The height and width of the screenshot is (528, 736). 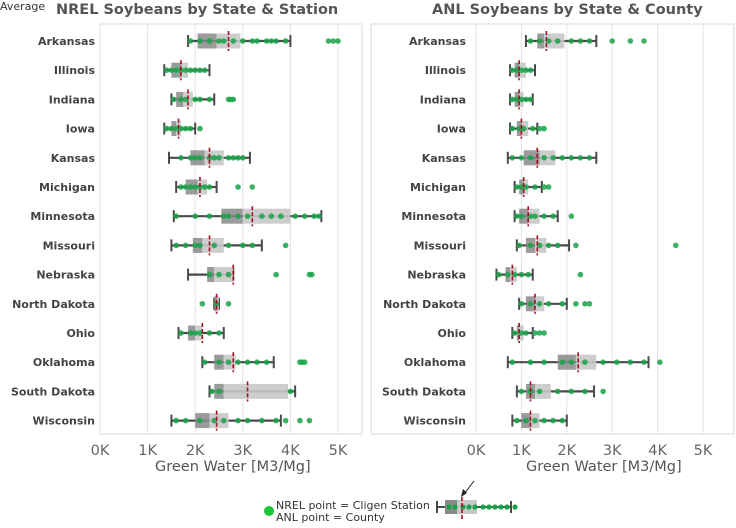 What do you see at coordinates (197, 10) in the screenshot?
I see `left-chart-title: NREL Soybeans by State & Station` at bounding box center [197, 10].